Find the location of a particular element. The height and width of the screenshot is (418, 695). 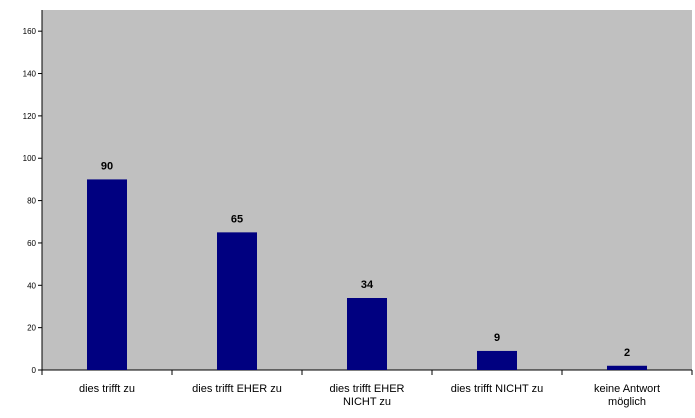

data-label: 2 is located at coordinates (627, 353).